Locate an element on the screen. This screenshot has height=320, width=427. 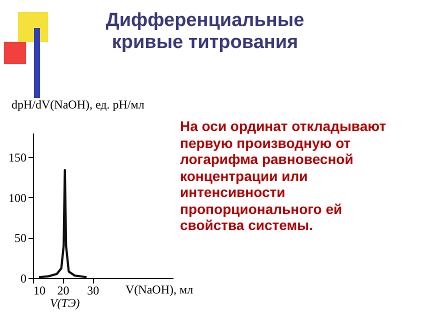
x-tick-label: 30 is located at coordinates (93, 291).